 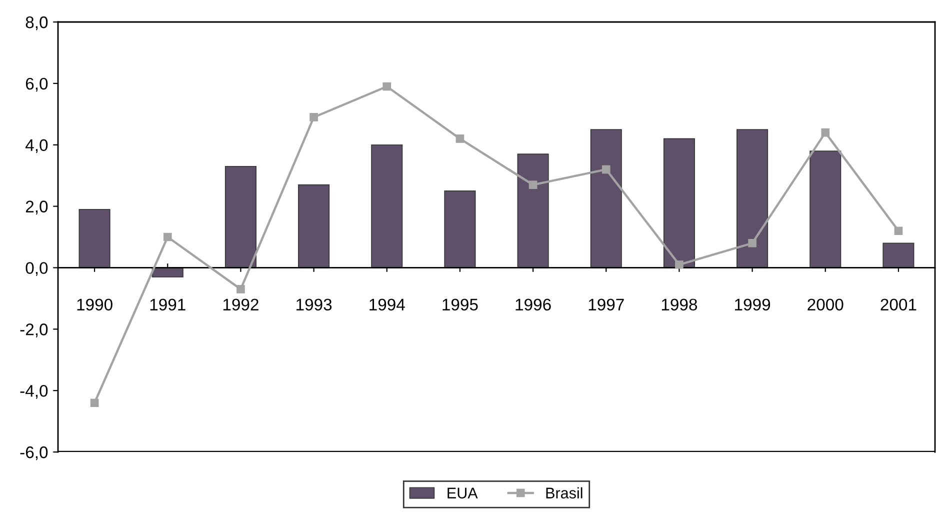 What do you see at coordinates (168, 304) in the screenshot?
I see `x-tick-label: 1991` at bounding box center [168, 304].